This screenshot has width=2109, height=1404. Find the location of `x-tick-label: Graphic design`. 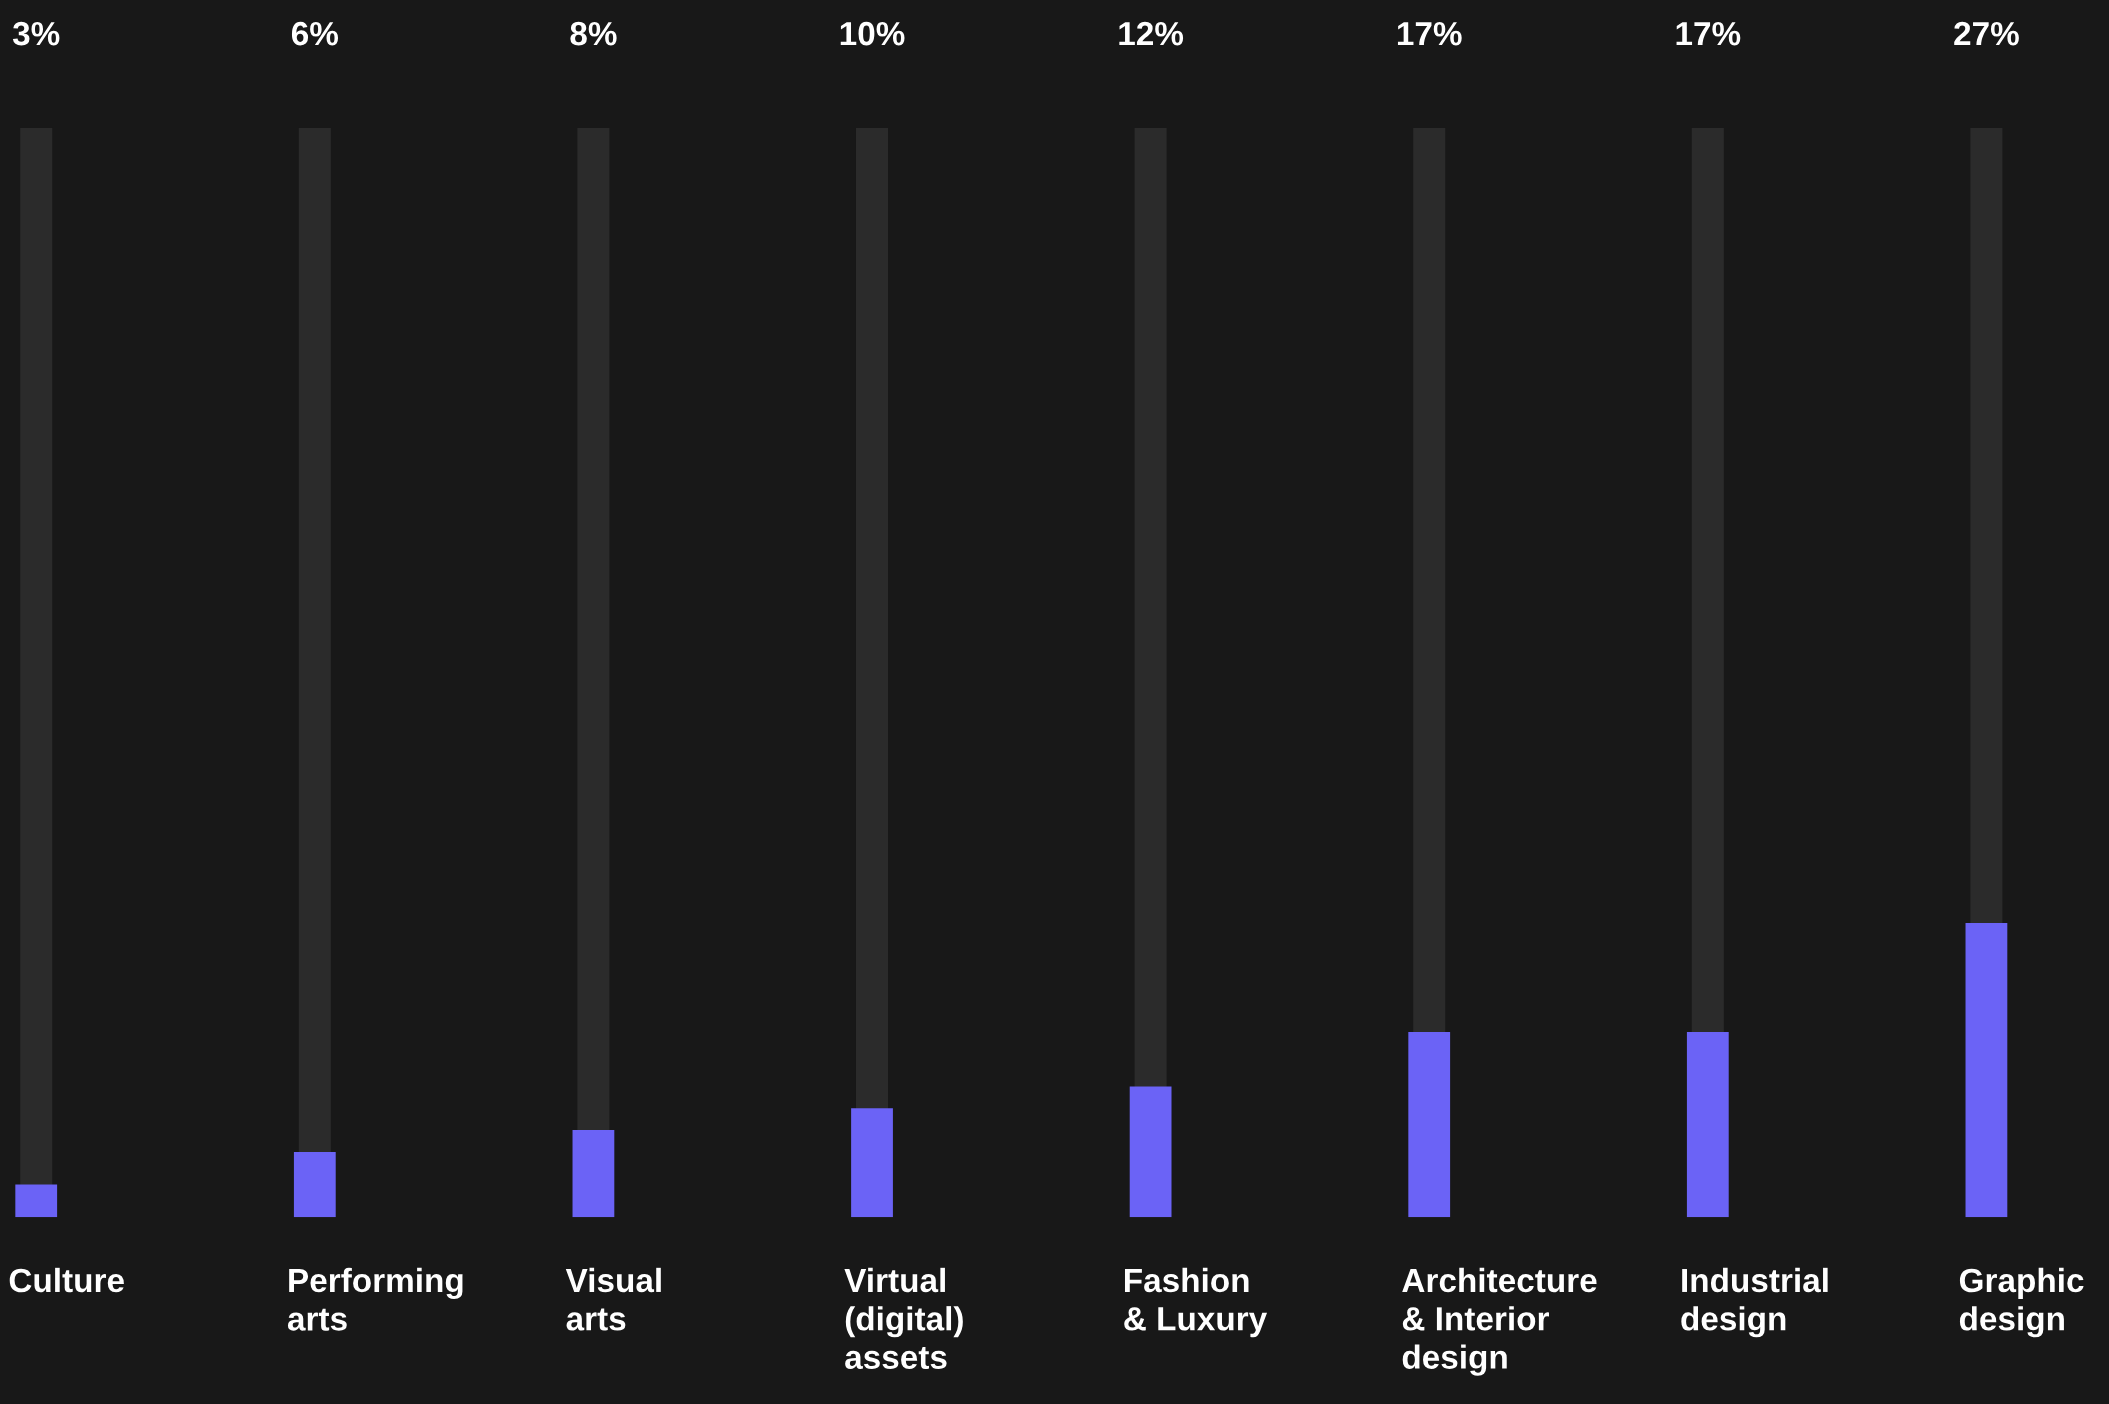

x-tick-label: Graphic design is located at coordinates (2021, 1302).